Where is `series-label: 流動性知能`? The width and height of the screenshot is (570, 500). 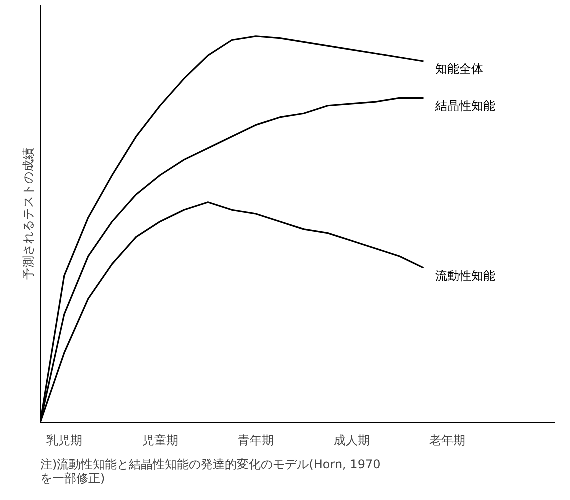 series-label: 流動性知能 is located at coordinates (466, 275).